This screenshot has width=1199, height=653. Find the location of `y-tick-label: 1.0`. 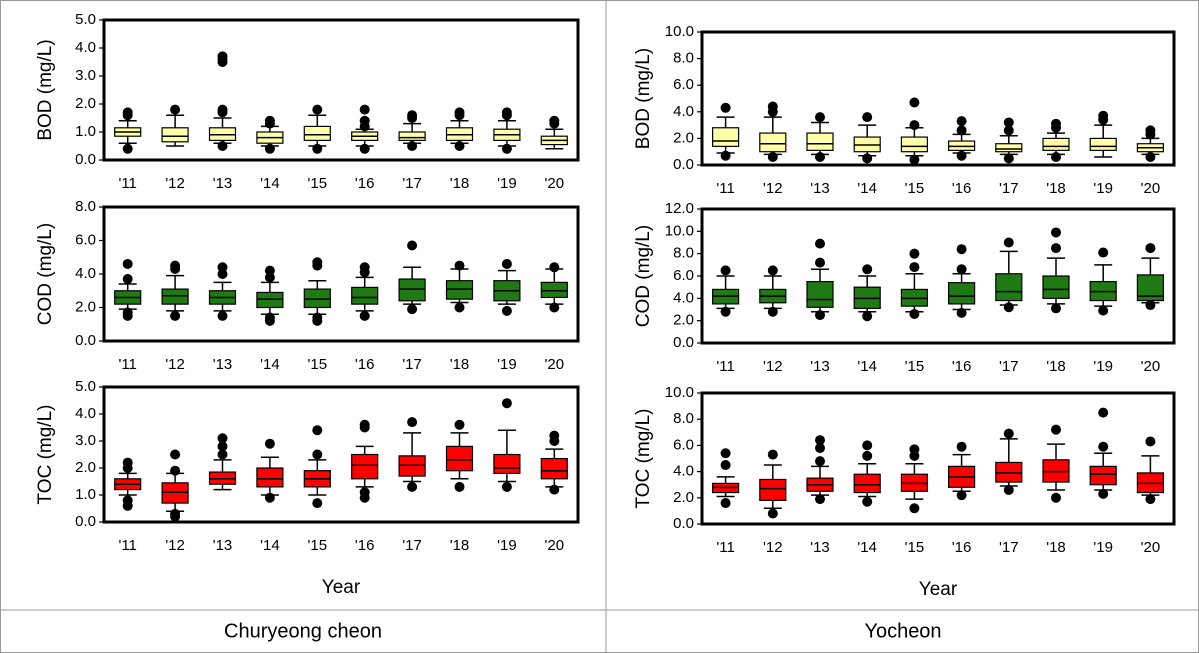

y-tick-label: 1.0 is located at coordinates (85, 494).